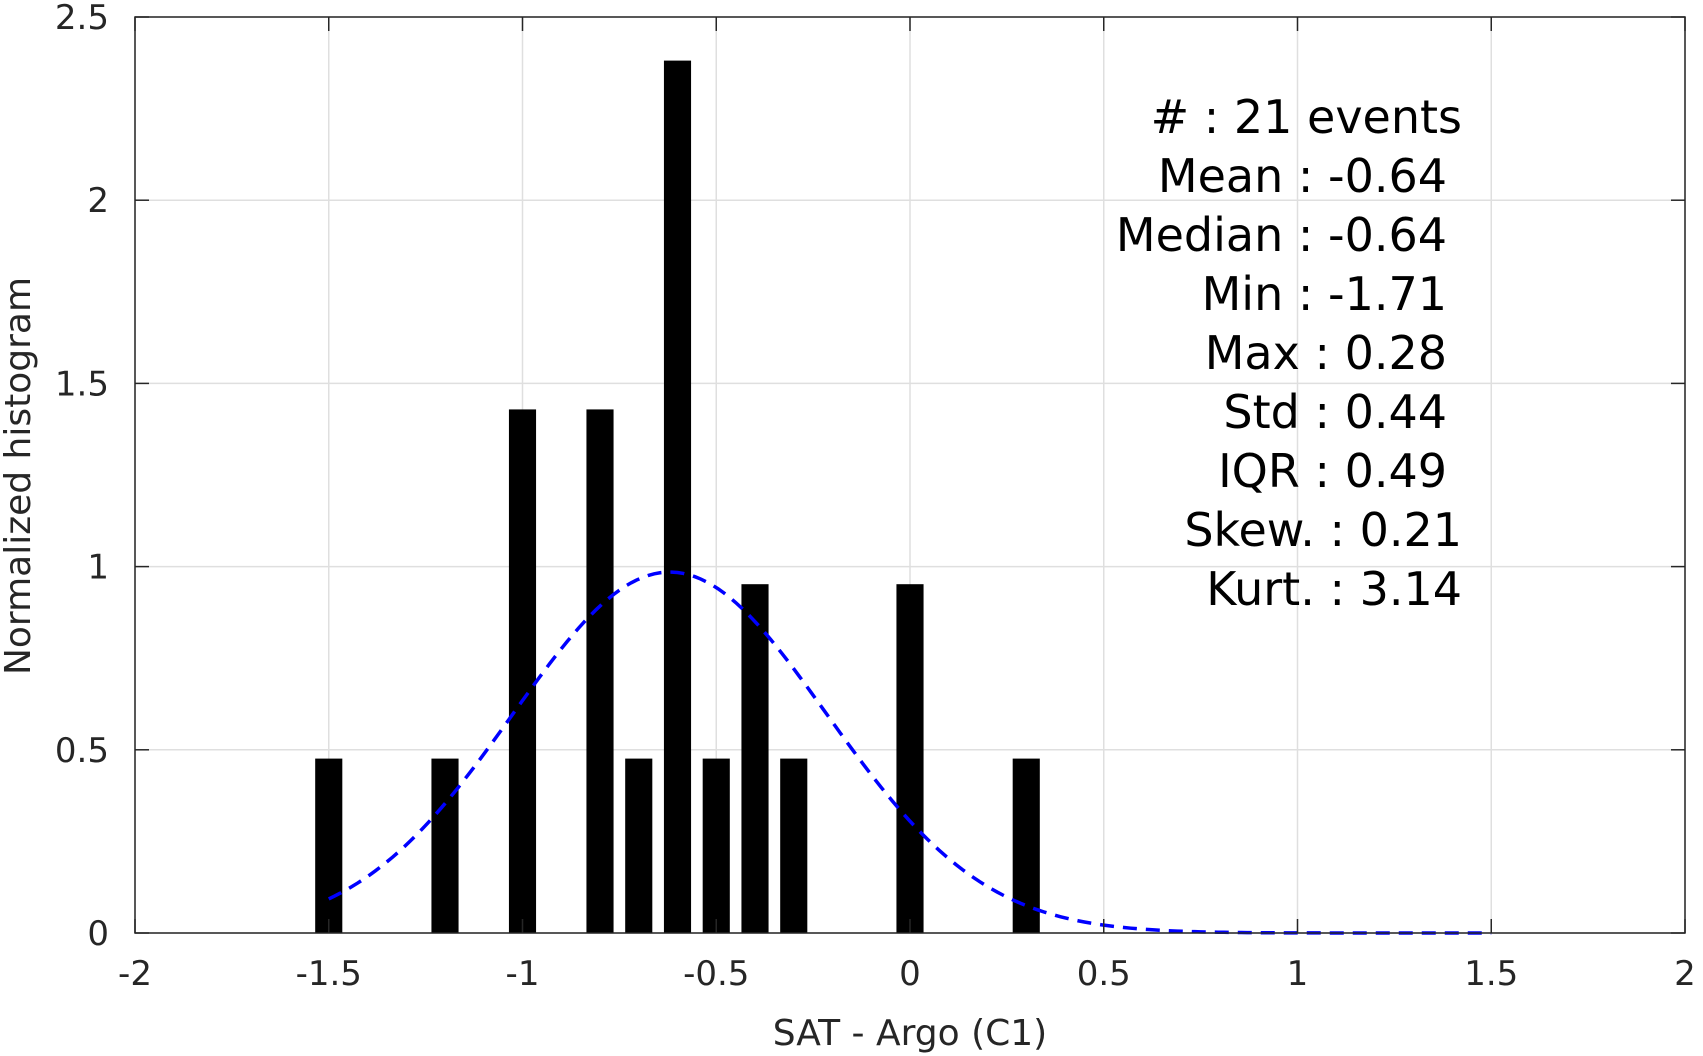 This screenshot has height=1056, width=1703. I want to click on x-tick-label-4: 0, so click(910, 974).